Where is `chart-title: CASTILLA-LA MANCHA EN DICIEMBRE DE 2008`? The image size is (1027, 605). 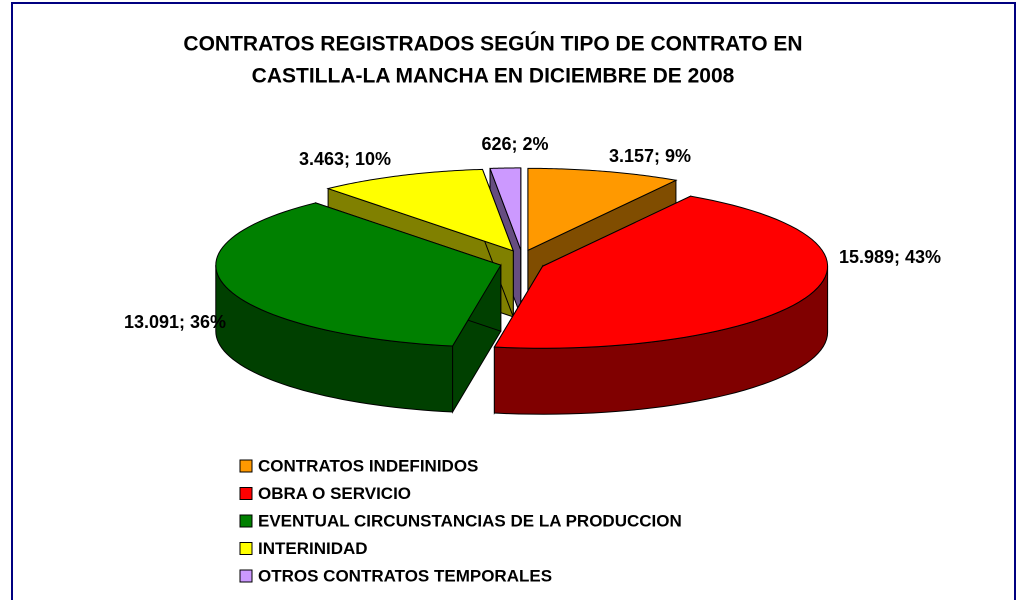
chart-title: CASTILLA-LA MANCHA EN DICIEMBRE DE 2008 is located at coordinates (493, 76).